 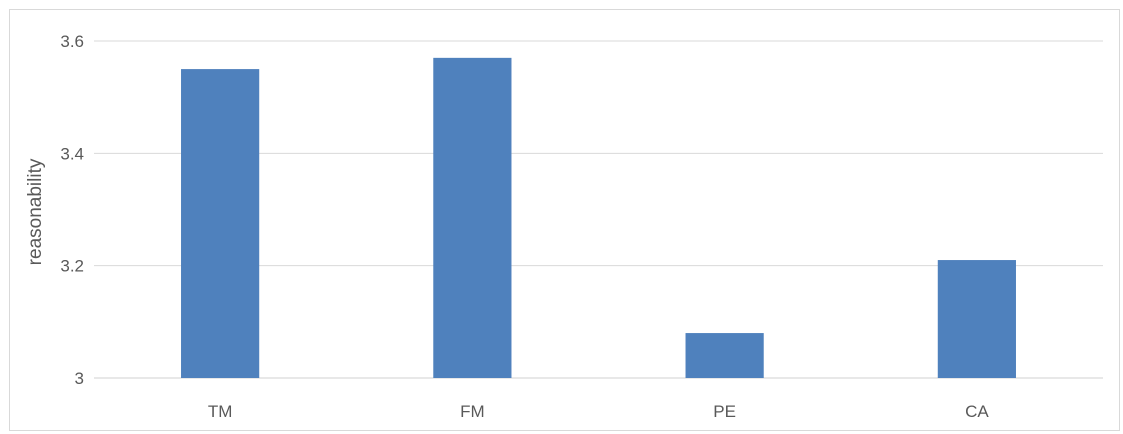 What do you see at coordinates (72, 153) in the screenshot?
I see `y-tick-label: 3.4` at bounding box center [72, 153].